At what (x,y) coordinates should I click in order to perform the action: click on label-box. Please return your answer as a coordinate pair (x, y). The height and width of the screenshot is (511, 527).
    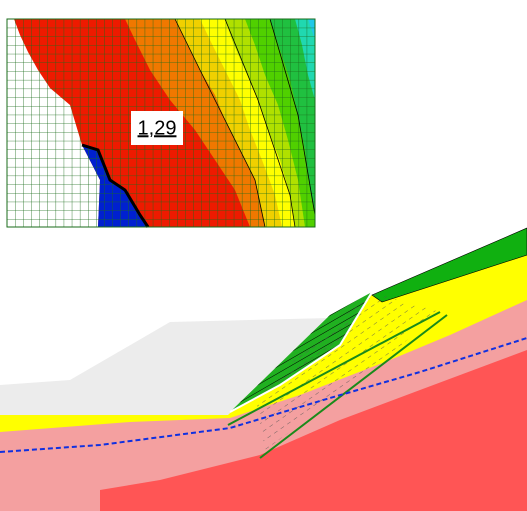
    Looking at the image, I should click on (157, 128).